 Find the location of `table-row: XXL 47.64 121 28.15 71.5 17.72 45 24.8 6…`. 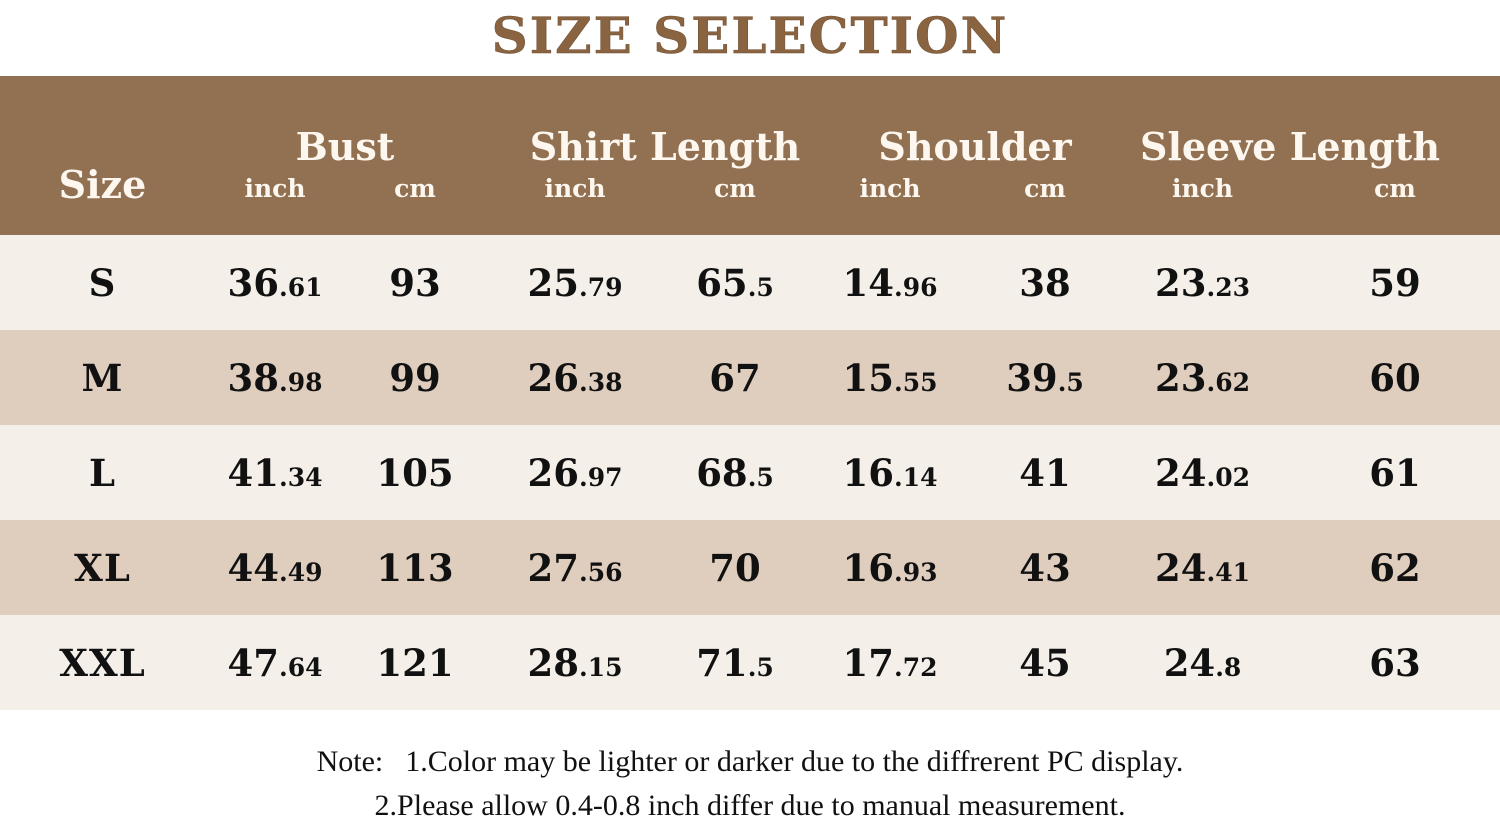

table-row: XXL 47.64 121 28.15 71.5 17.72 45 24.8 6… is located at coordinates (750, 662).